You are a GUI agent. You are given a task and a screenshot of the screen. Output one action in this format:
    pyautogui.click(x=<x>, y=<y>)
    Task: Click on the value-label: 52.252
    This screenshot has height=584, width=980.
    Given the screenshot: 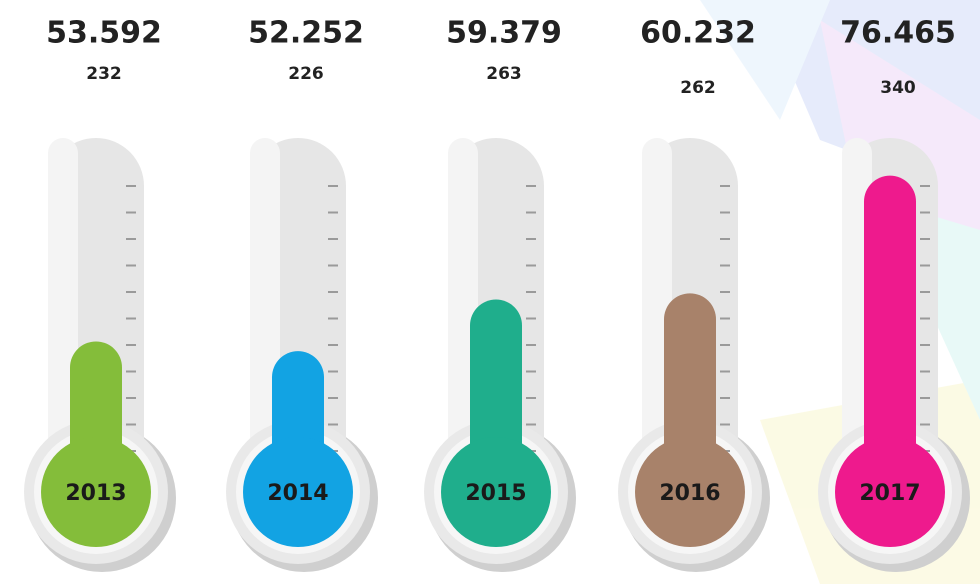 What is the action you would take?
    pyautogui.click(x=306, y=33)
    